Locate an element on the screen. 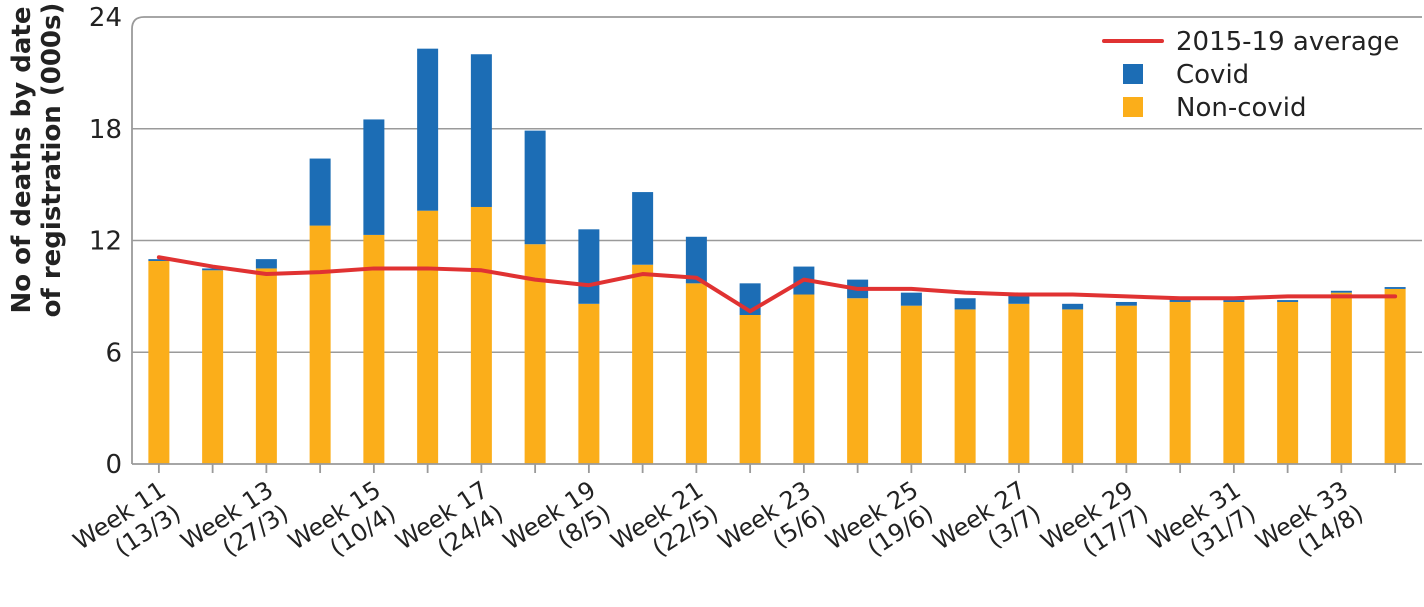 The height and width of the screenshot is (607, 1424). x-tick-label-group: Week 17(24/4) is located at coordinates (450, 519).